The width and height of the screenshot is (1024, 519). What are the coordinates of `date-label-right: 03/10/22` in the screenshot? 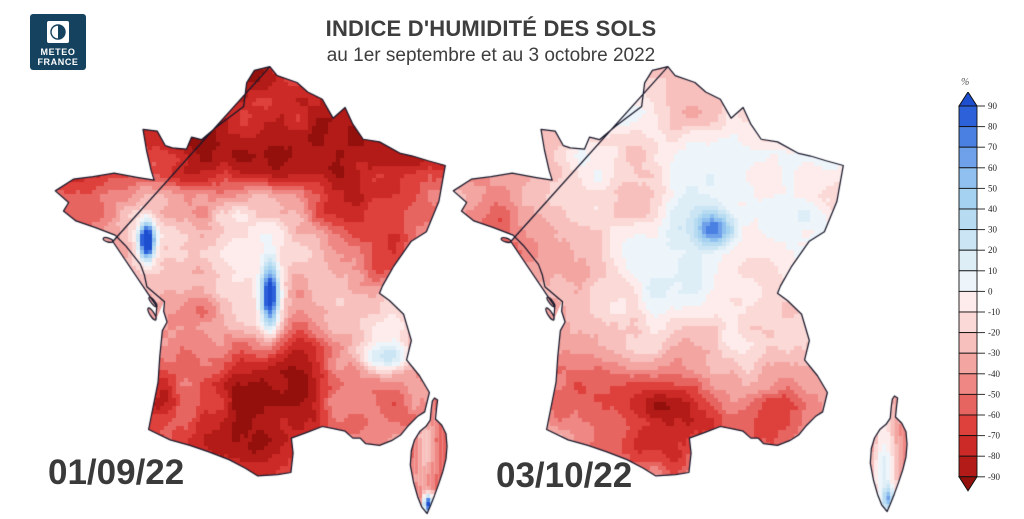 It's located at (564, 475).